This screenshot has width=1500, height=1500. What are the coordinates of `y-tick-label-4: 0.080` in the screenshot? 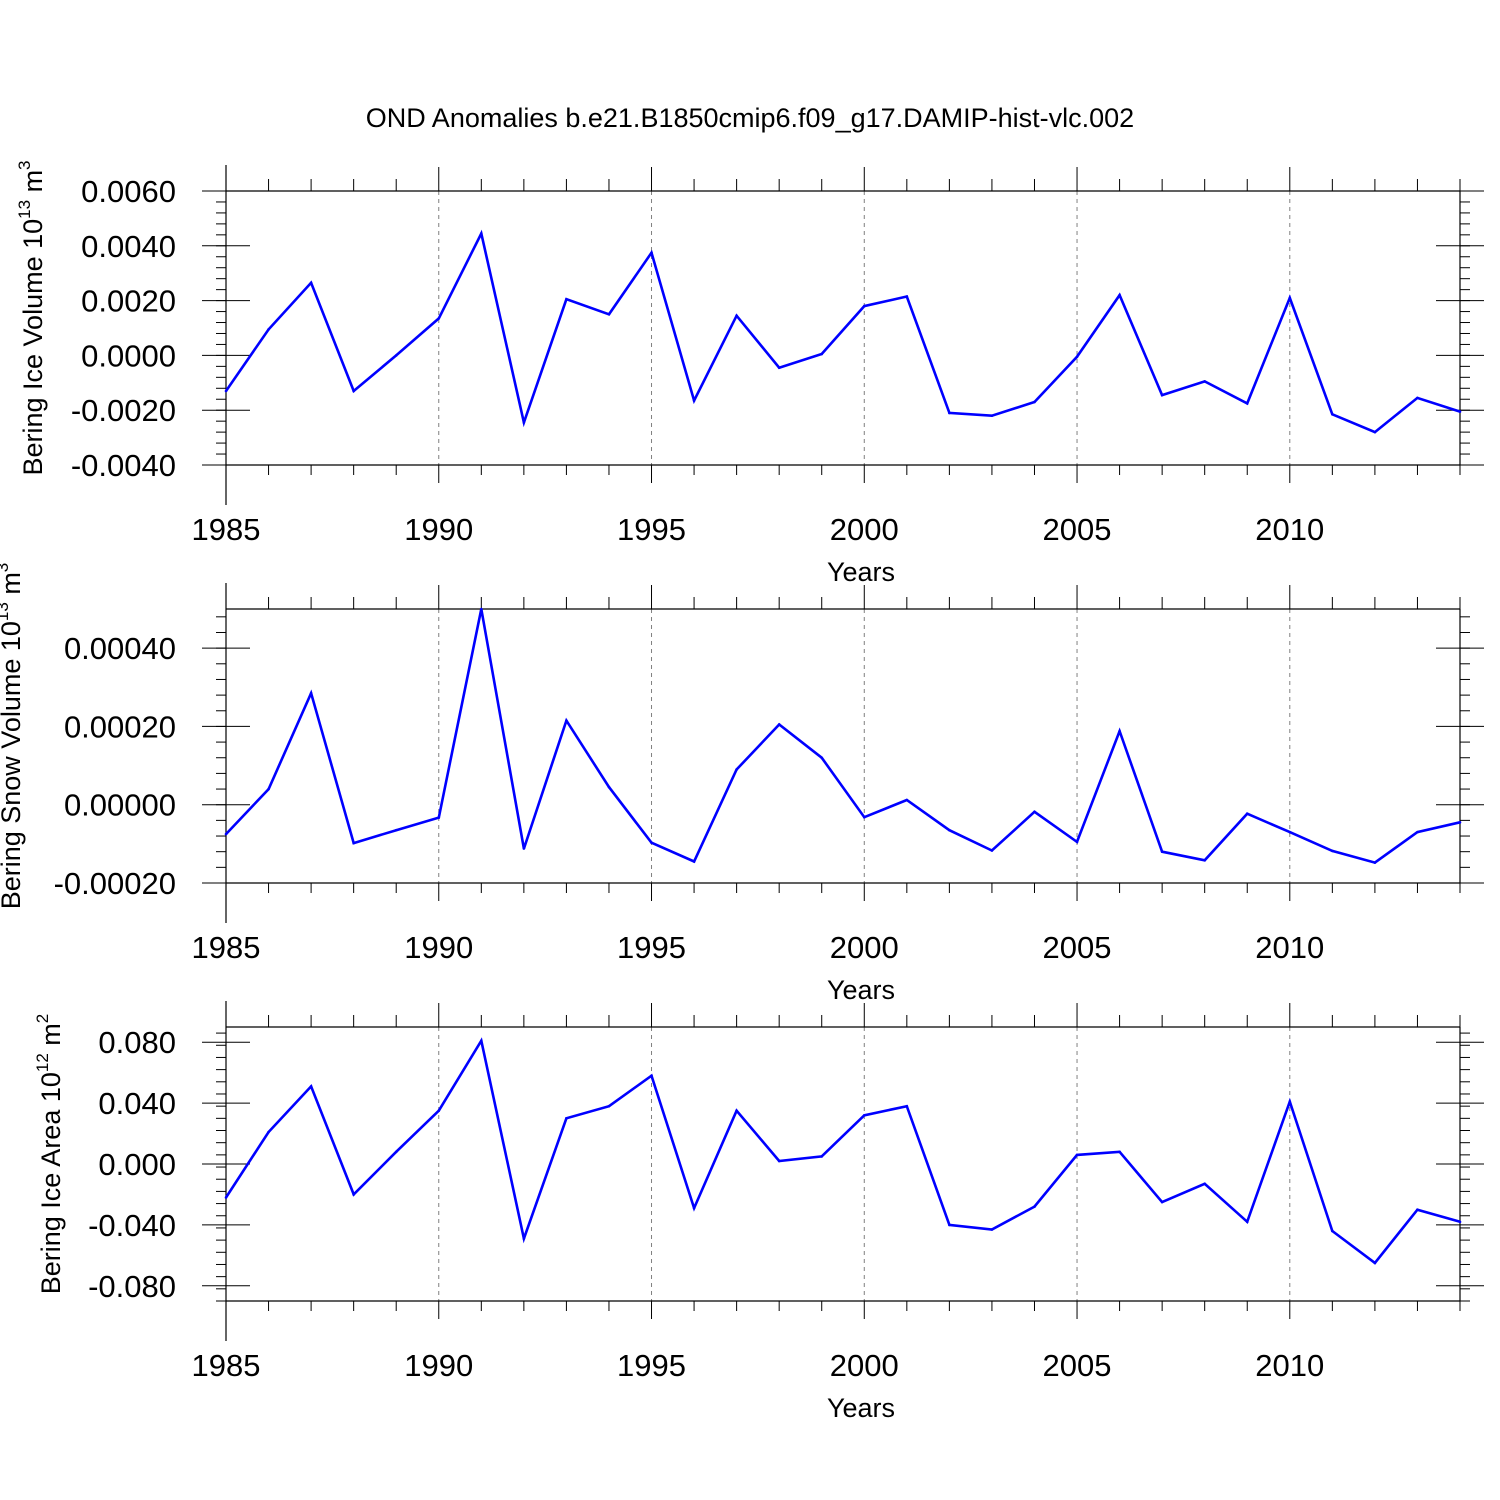 It's located at (137, 1042).